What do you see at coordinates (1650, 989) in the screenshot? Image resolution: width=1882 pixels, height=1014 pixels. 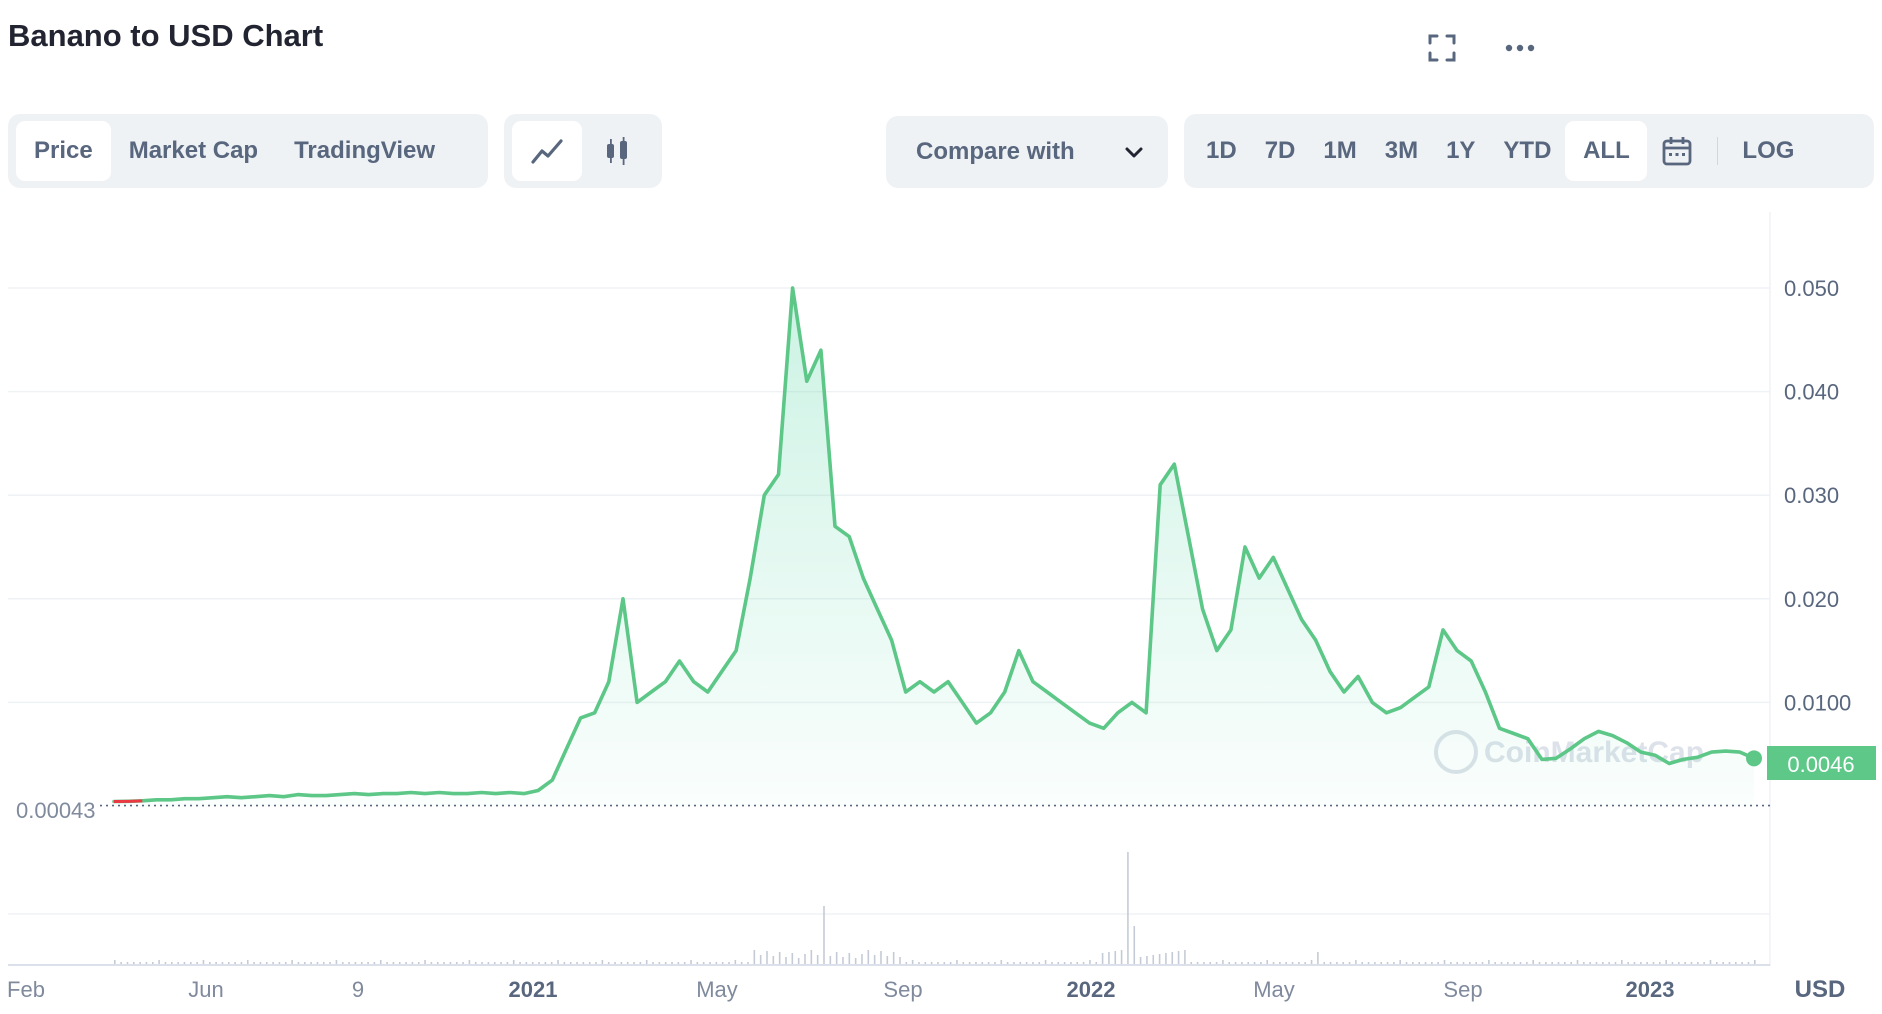 I see `x-tick-label: 2023` at bounding box center [1650, 989].